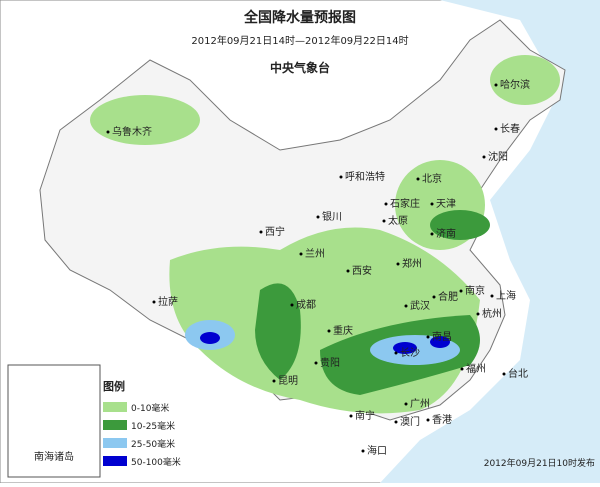  I want to click on period: 2012年09月21日14时—2012年09月22日14时, so click(299, 40).